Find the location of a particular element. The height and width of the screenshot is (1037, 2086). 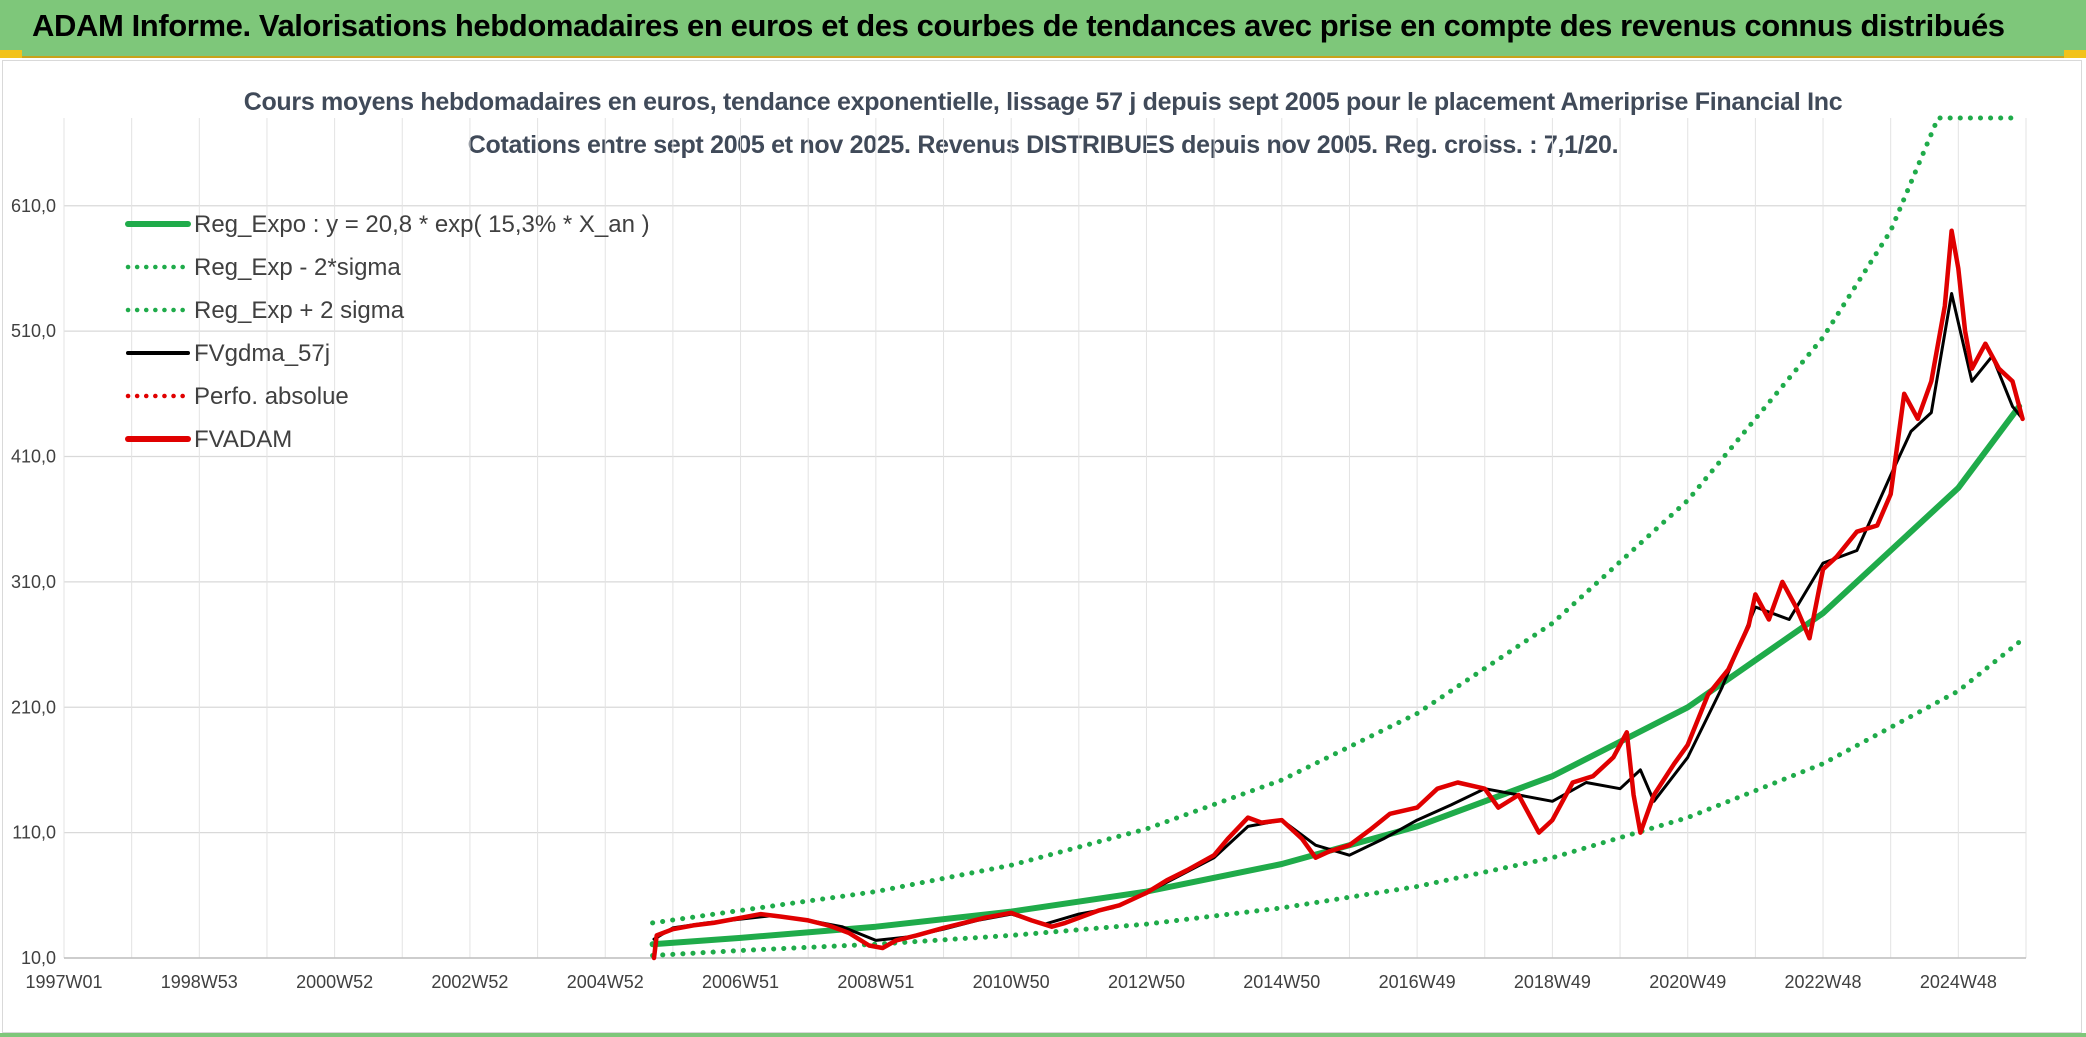

y-tick-label: 510,0 is located at coordinates (33, 331).